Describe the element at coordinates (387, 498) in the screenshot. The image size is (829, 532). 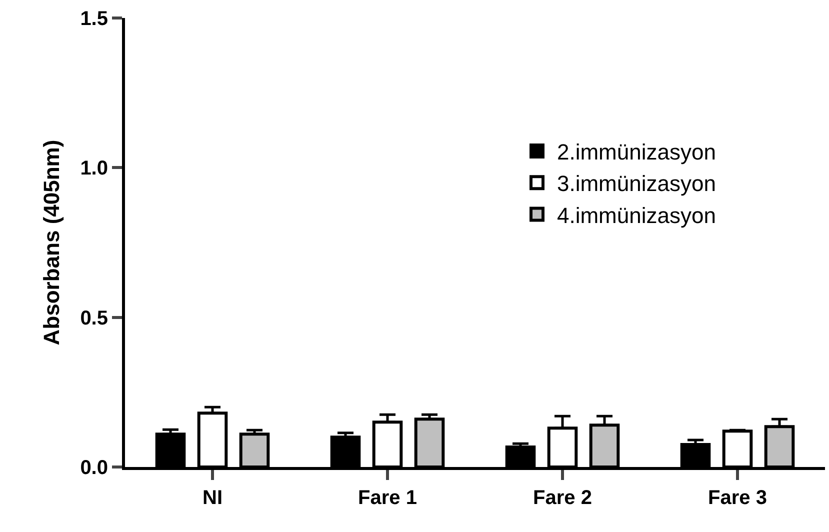
I see `x-tick-label: Fare 1` at that location.